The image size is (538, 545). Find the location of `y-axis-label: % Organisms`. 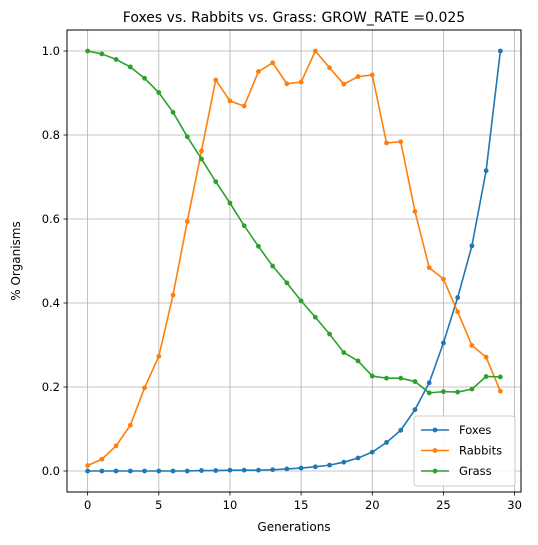

y-axis-label: % Organisms is located at coordinates (16, 261).